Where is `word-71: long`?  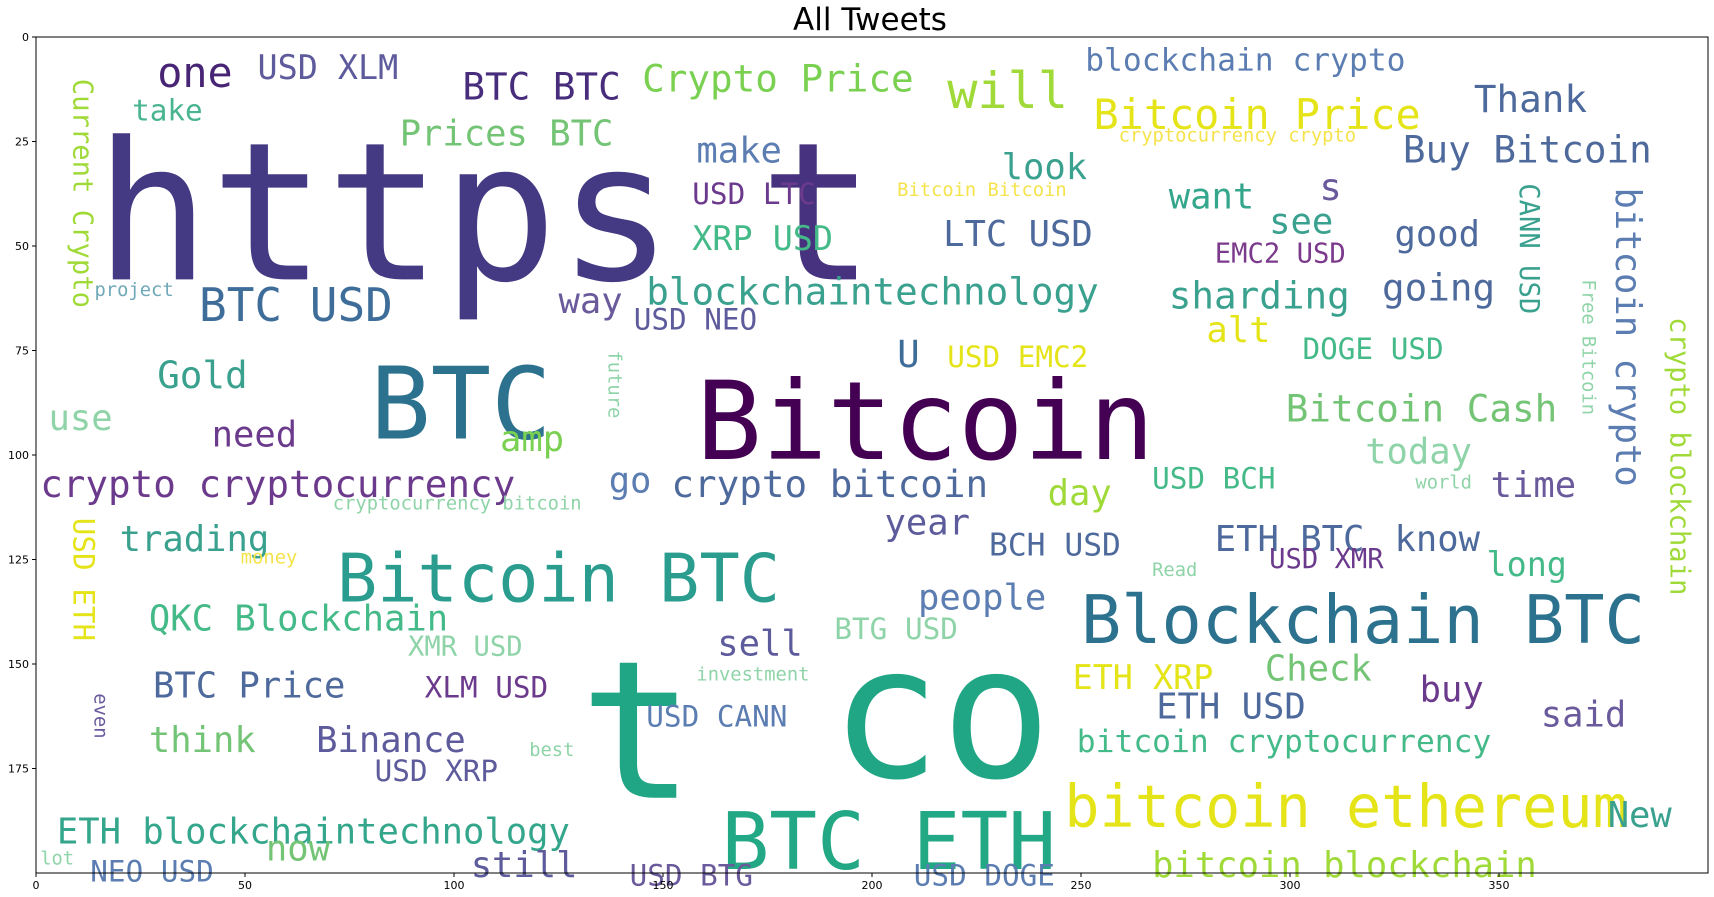 word-71: long is located at coordinates (1527, 564).